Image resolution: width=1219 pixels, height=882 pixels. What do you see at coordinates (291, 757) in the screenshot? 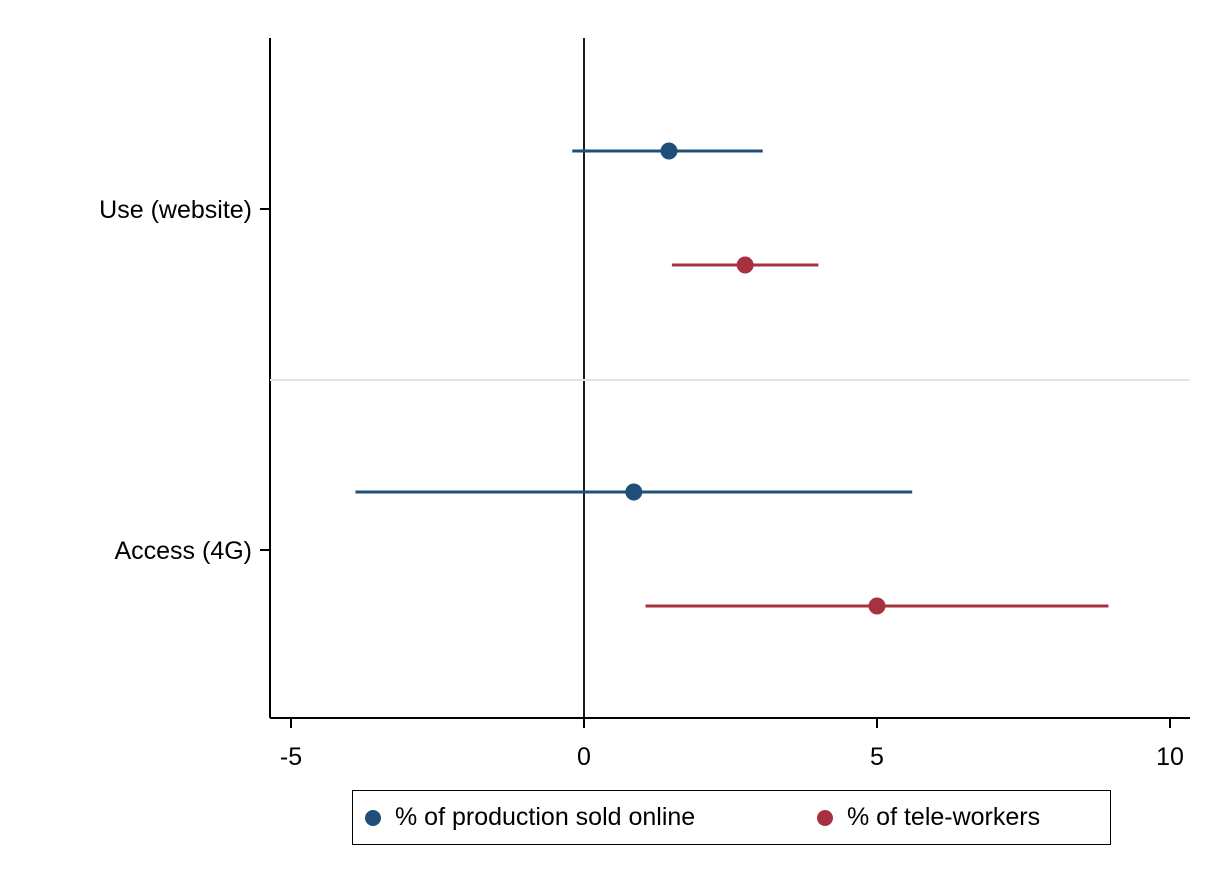
I see `x-tick-label: -5` at bounding box center [291, 757].